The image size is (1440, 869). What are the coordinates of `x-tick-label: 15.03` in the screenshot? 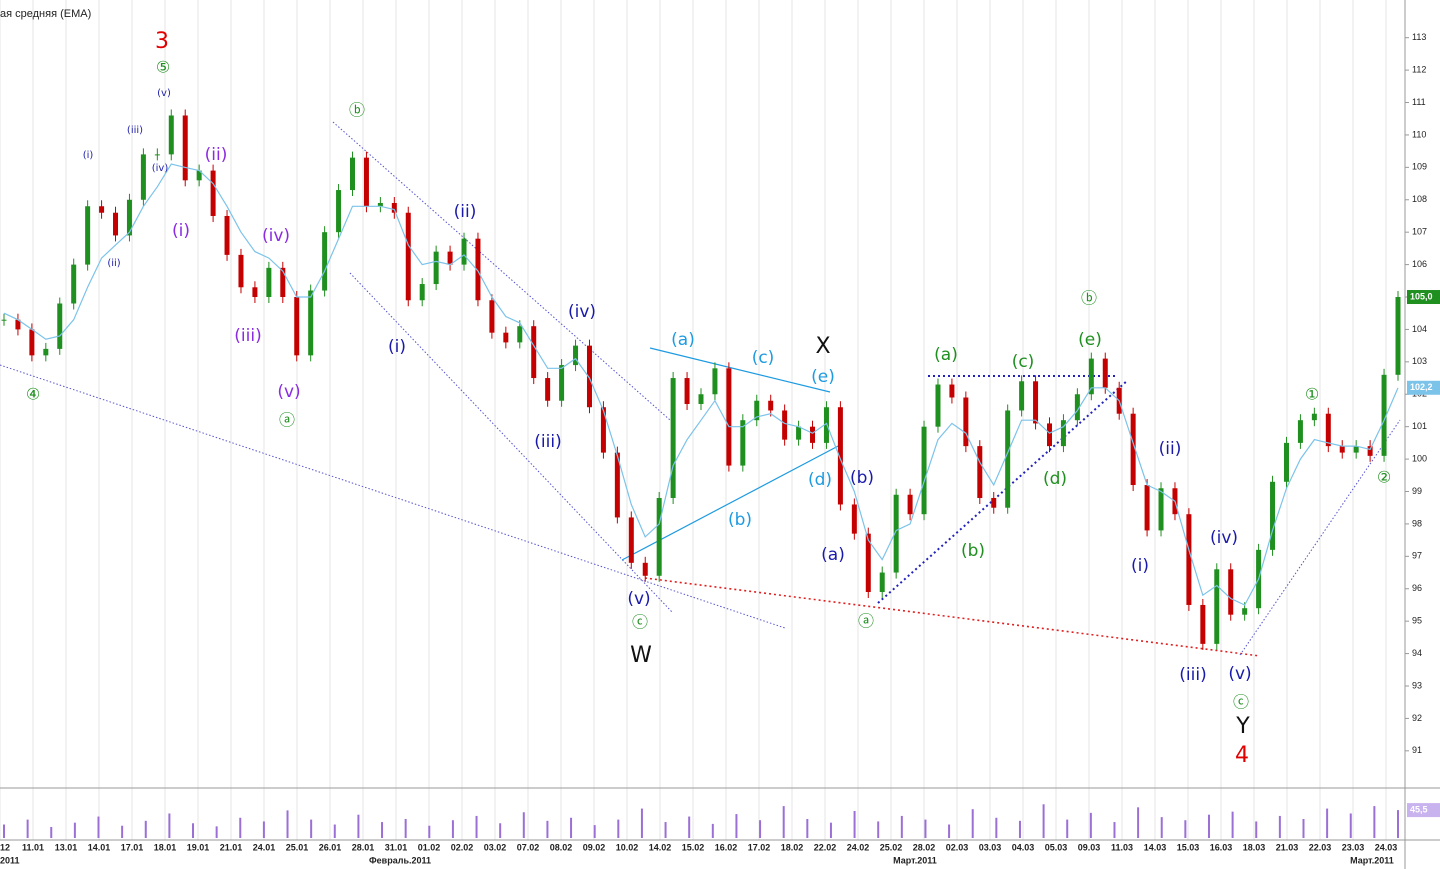 It's located at (1188, 847).